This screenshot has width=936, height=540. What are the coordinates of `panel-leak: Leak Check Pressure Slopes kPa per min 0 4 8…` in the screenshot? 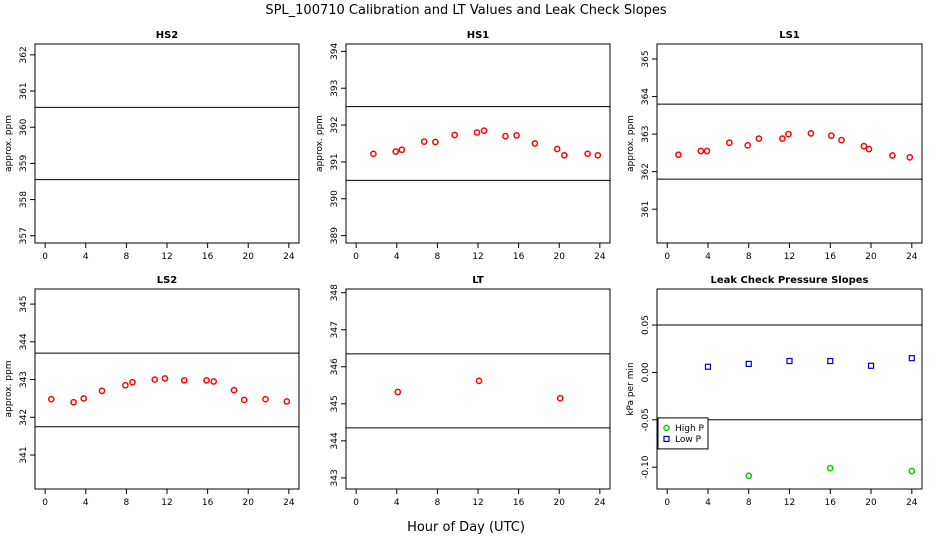 It's located at (774, 391).